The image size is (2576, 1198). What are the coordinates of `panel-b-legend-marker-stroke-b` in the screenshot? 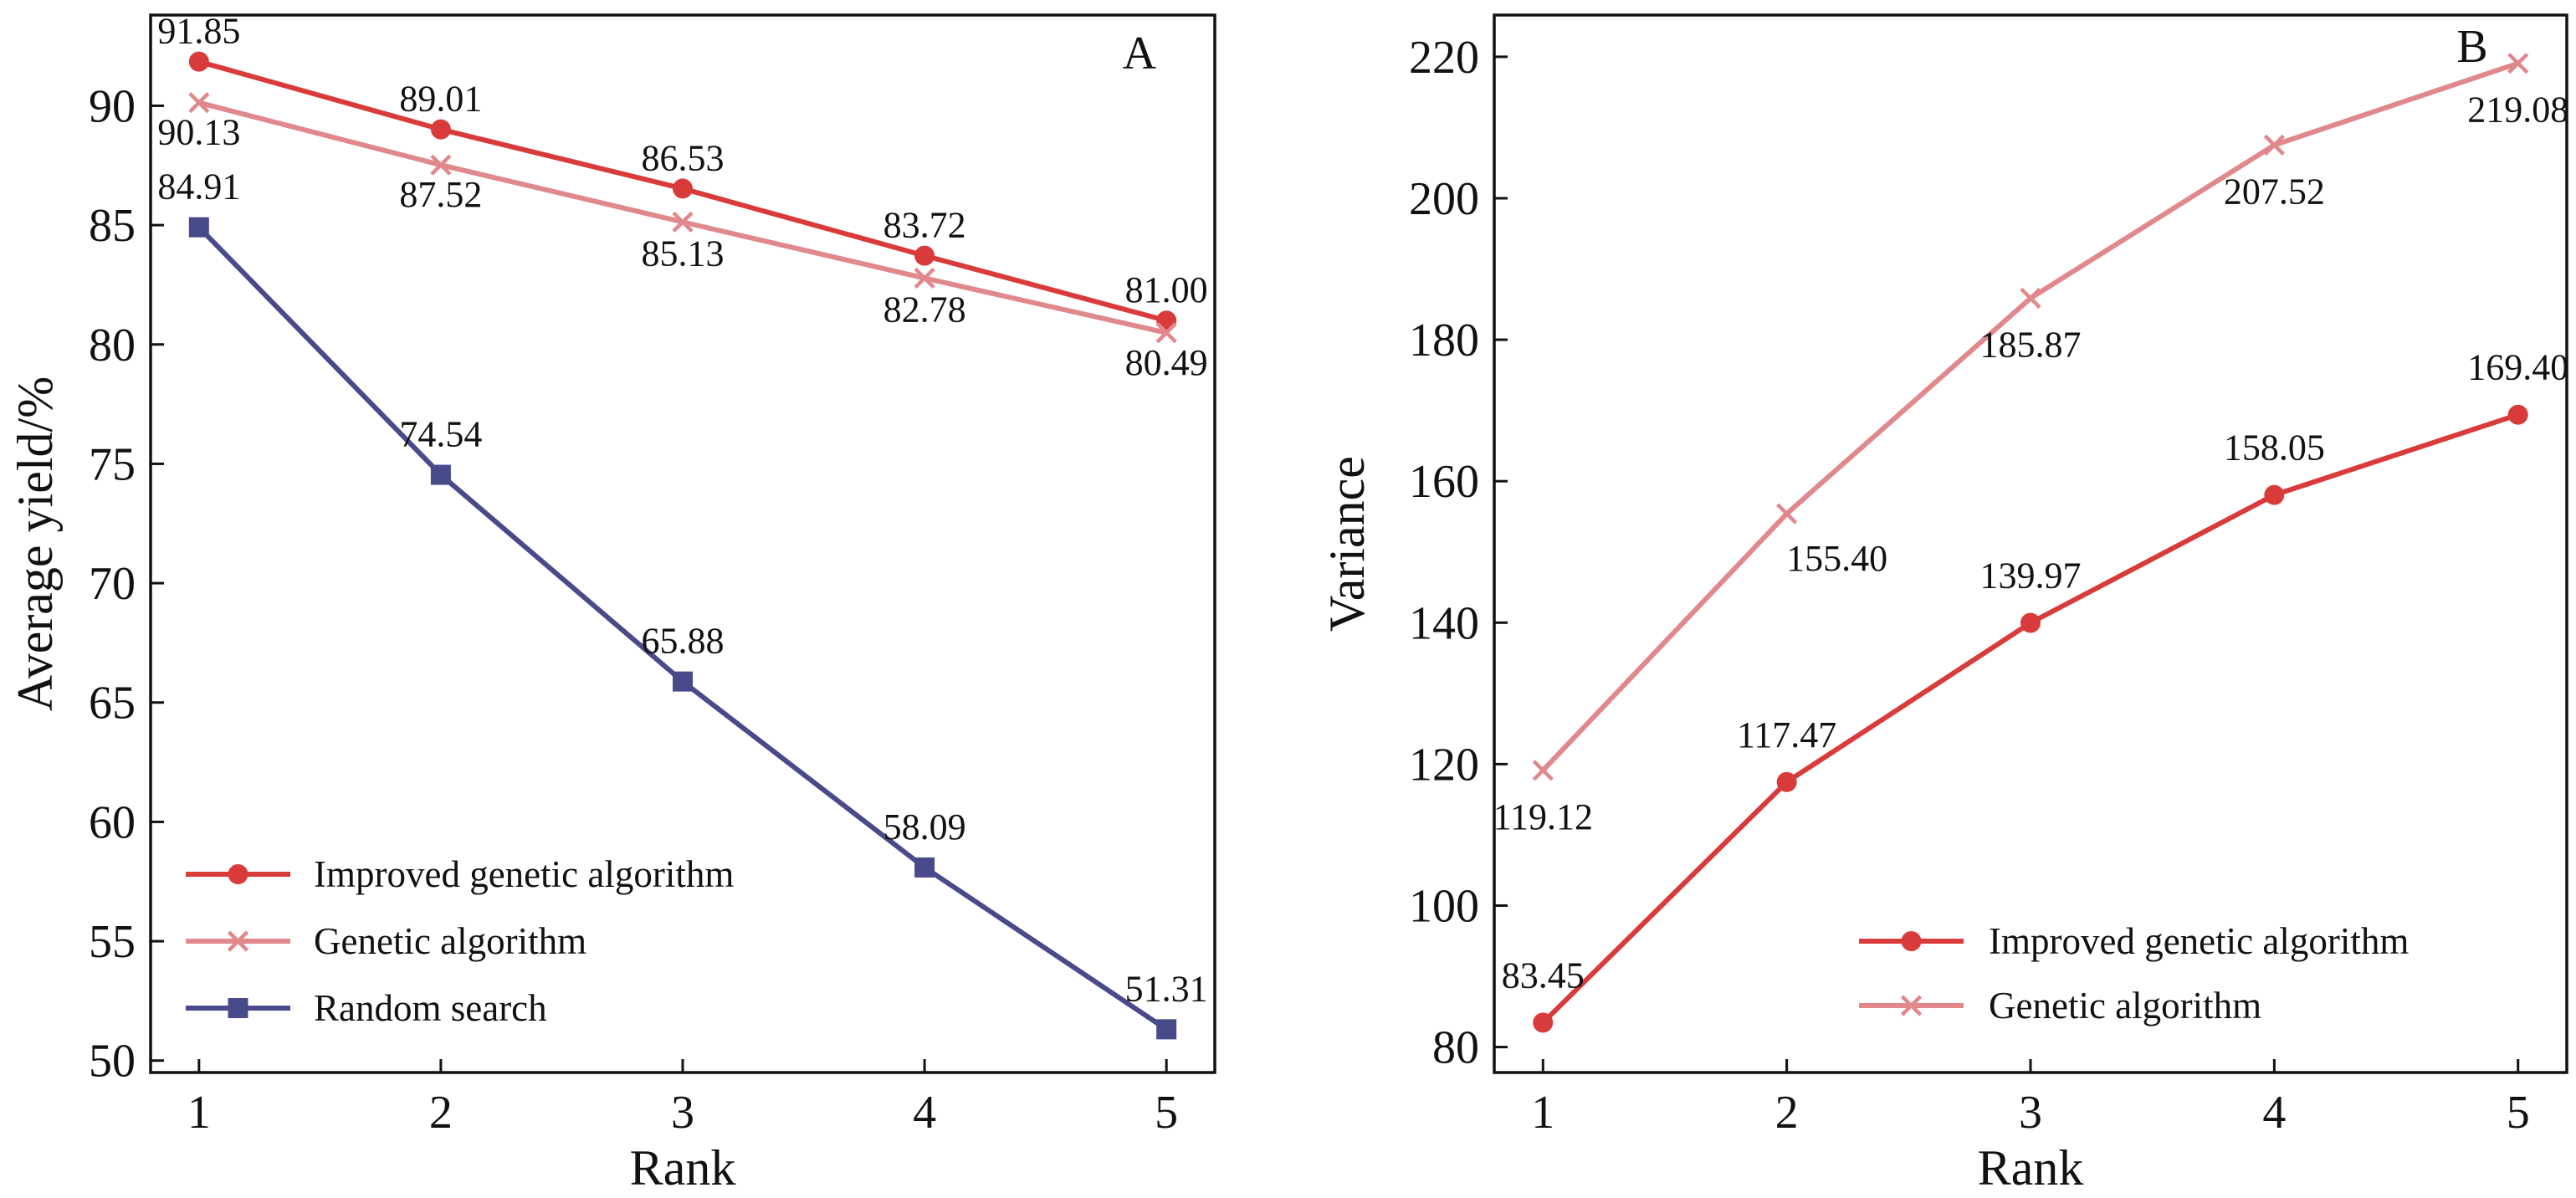 It's located at (1912, 1006).